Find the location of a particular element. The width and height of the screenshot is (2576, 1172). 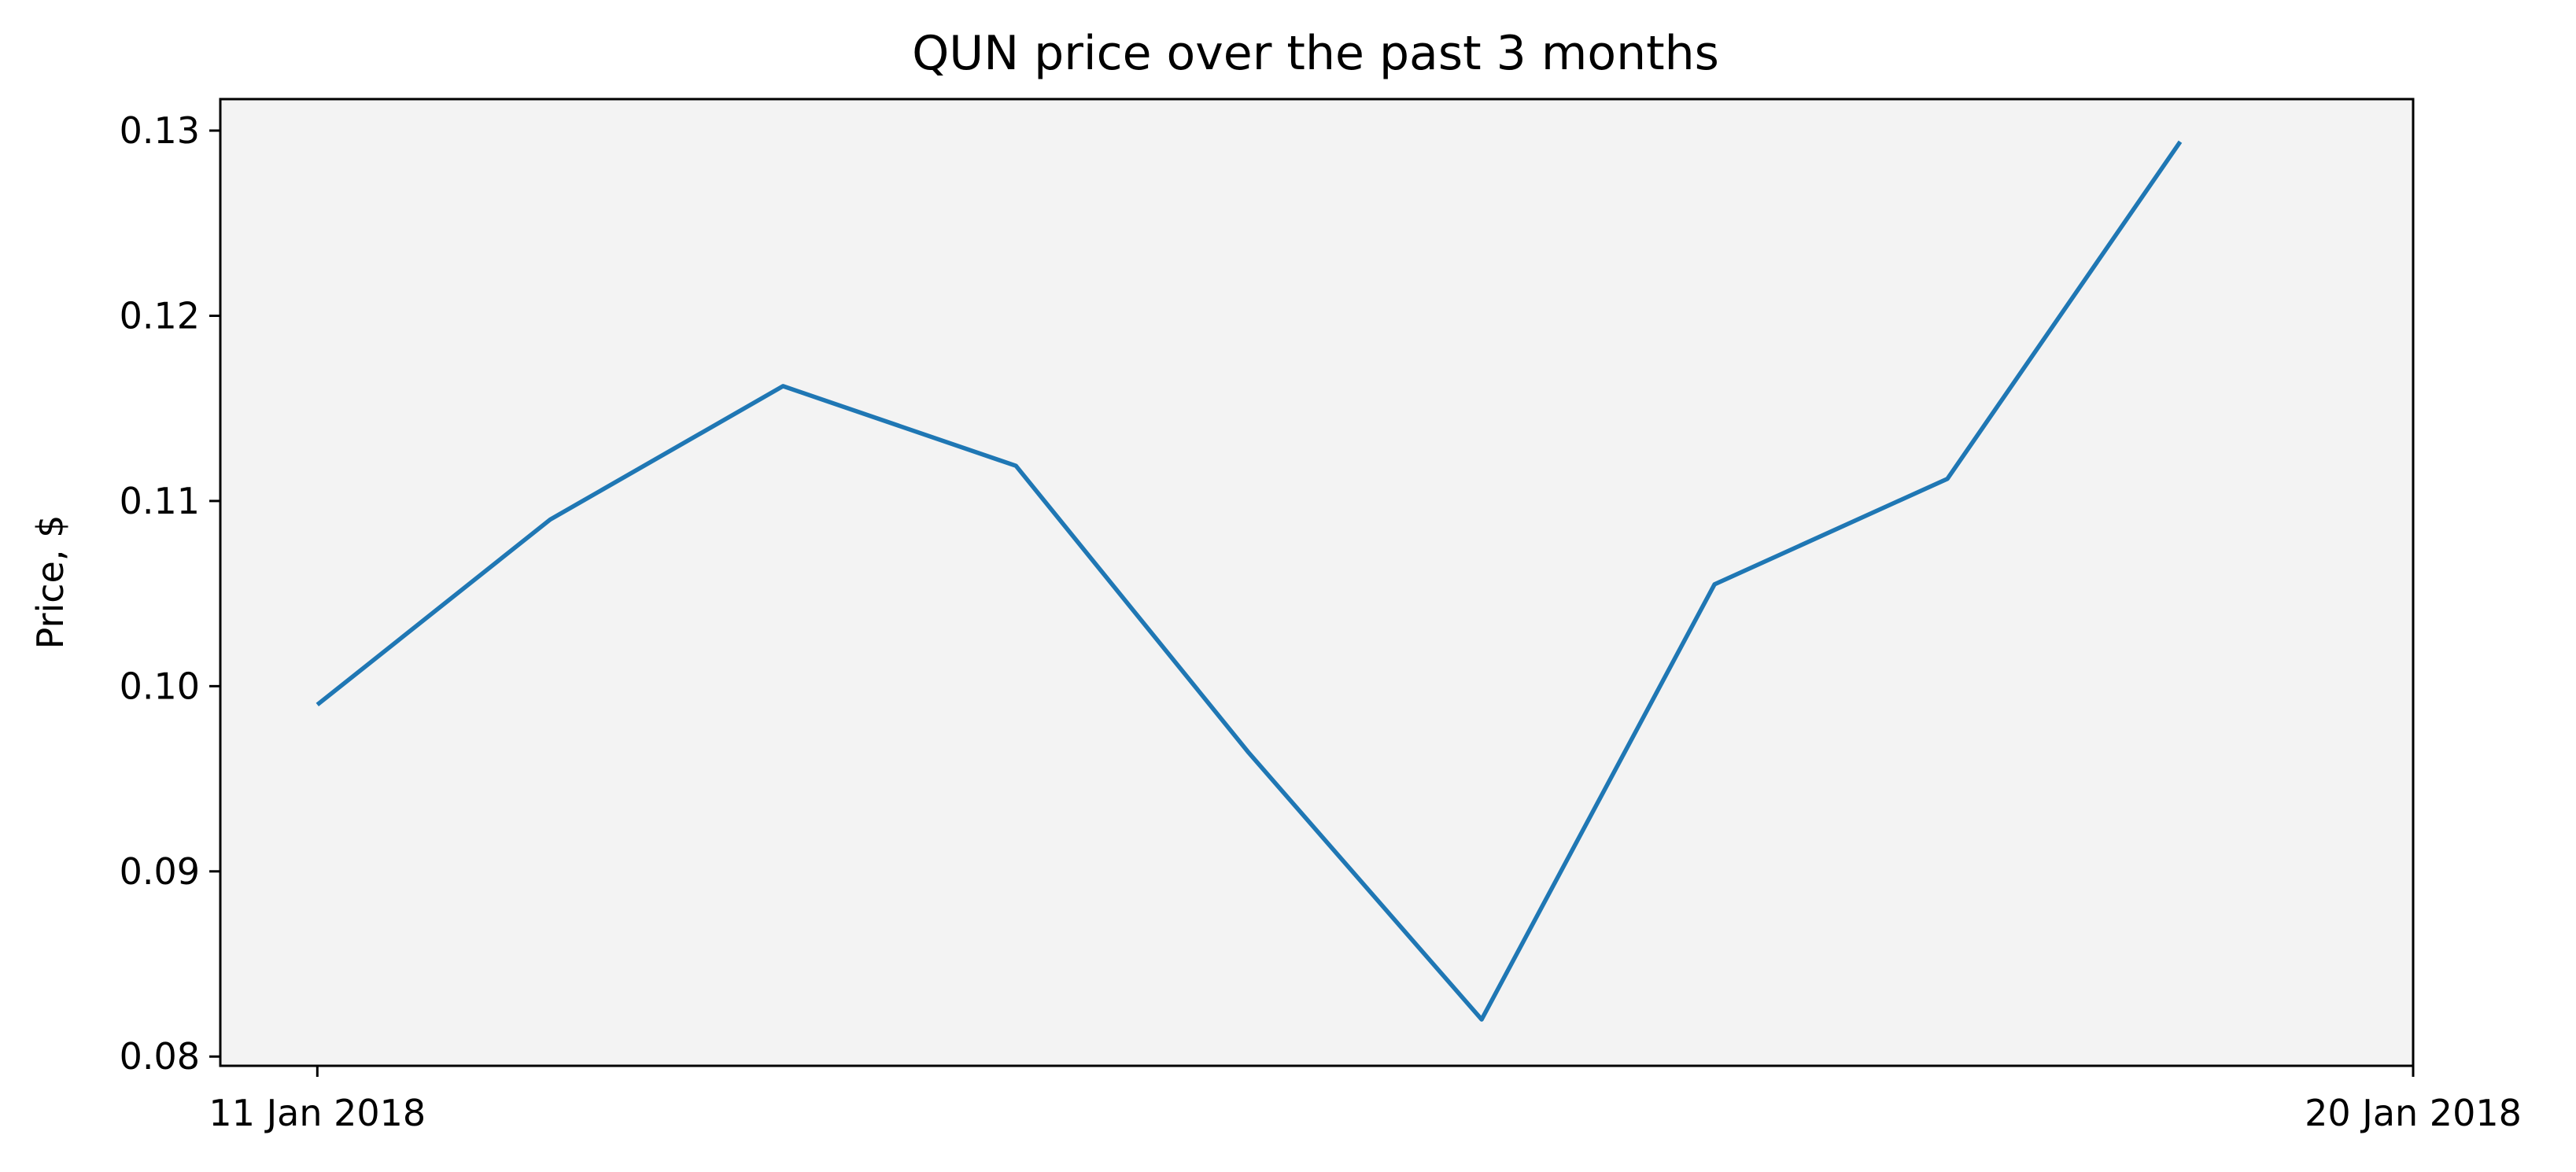

chart-title: QUN price over the past 3 months is located at coordinates (1315, 53).